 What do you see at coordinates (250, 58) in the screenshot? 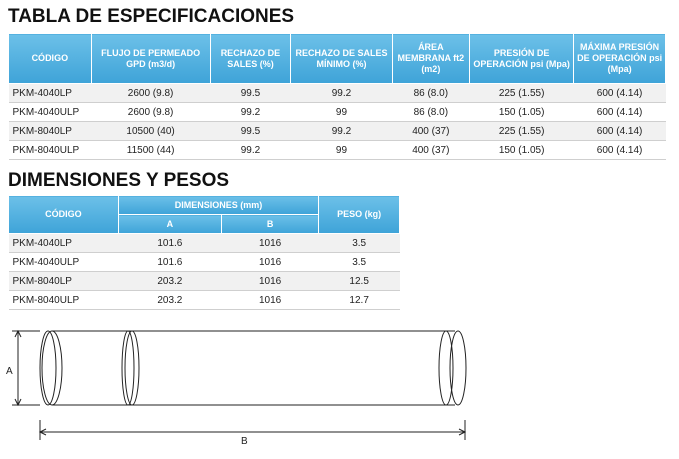
I see `header-cell: RECHAZO DE SALES (%)` at bounding box center [250, 58].